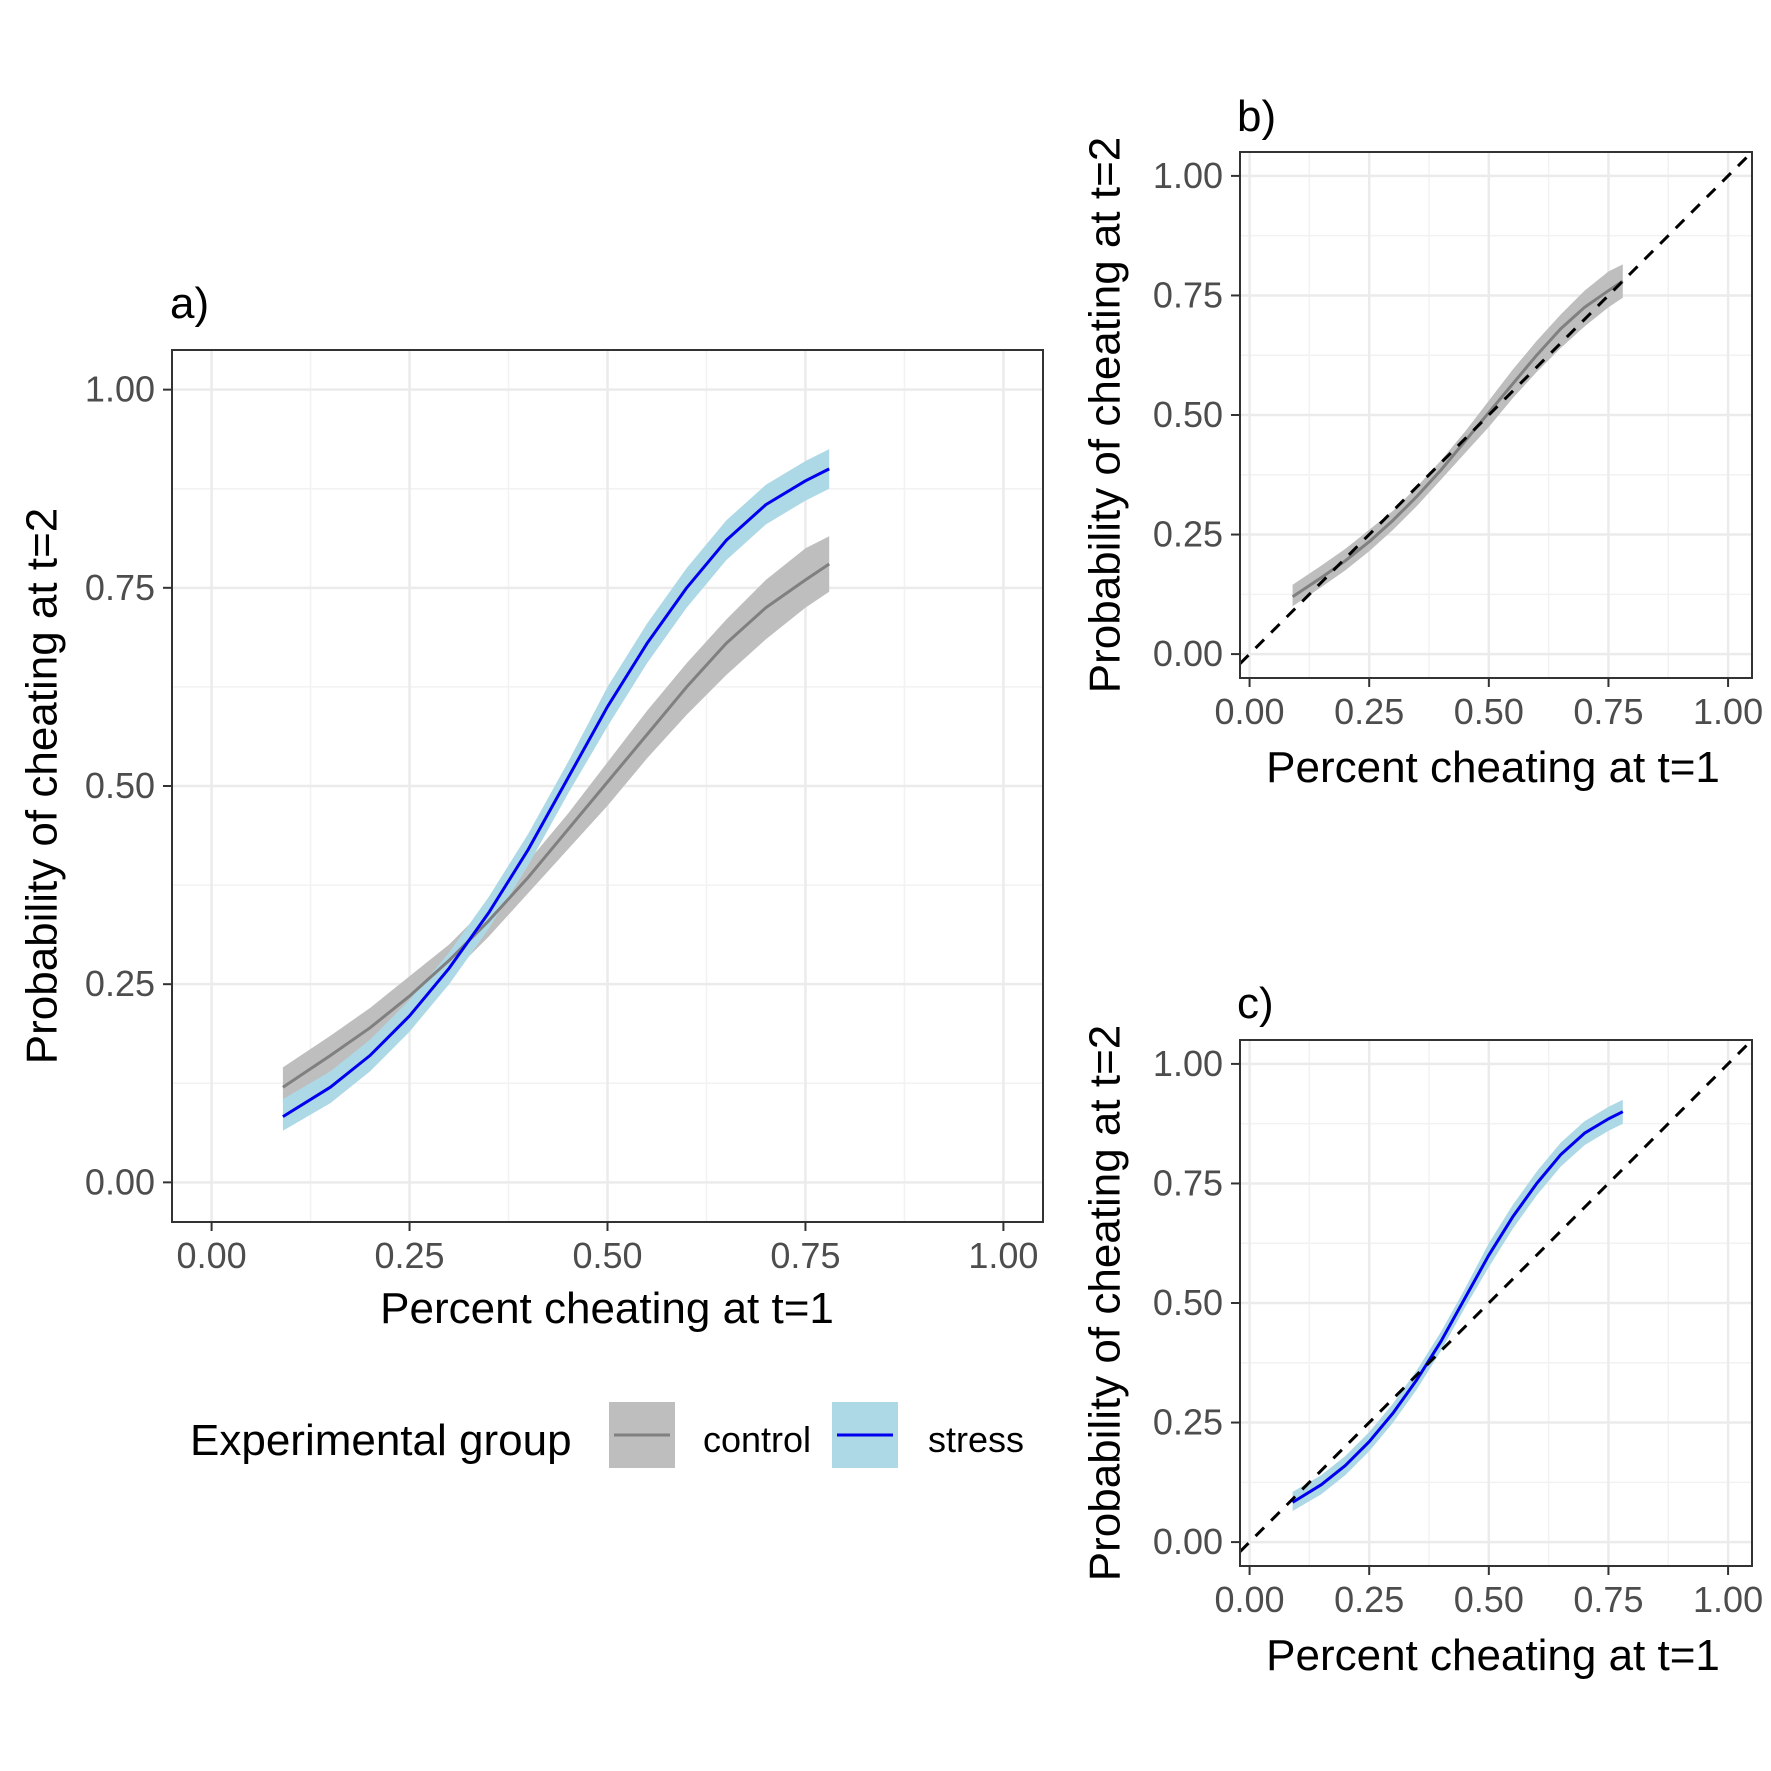 This screenshot has height=1771, width=1771. Describe the element at coordinates (607, 1435) in the screenshot. I see `legend: Experimental group control stress` at that location.